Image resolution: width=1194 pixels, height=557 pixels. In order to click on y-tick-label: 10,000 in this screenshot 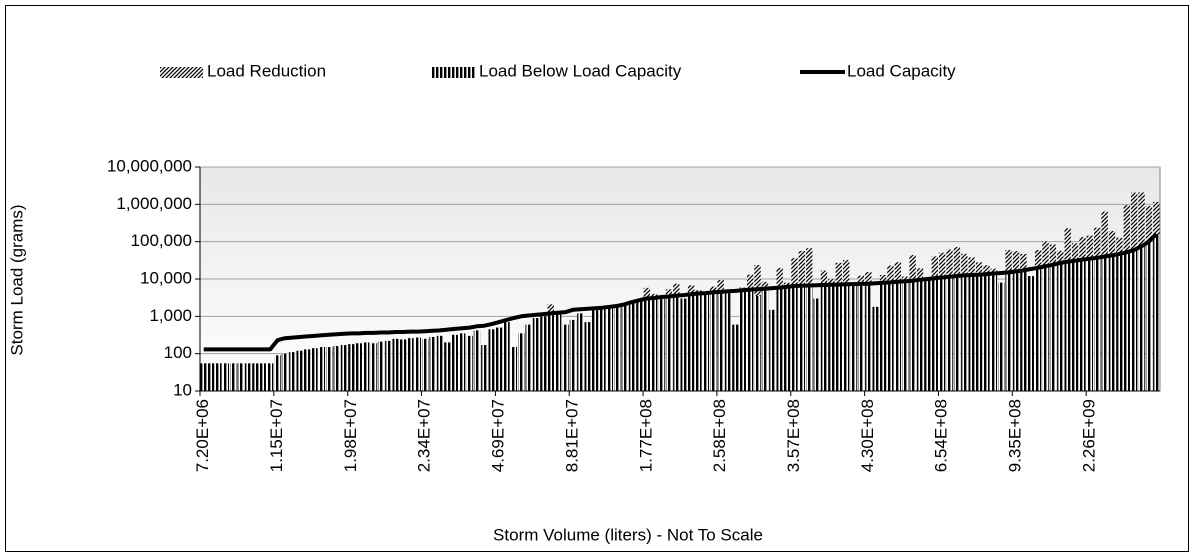, I will do `click(166, 277)`.